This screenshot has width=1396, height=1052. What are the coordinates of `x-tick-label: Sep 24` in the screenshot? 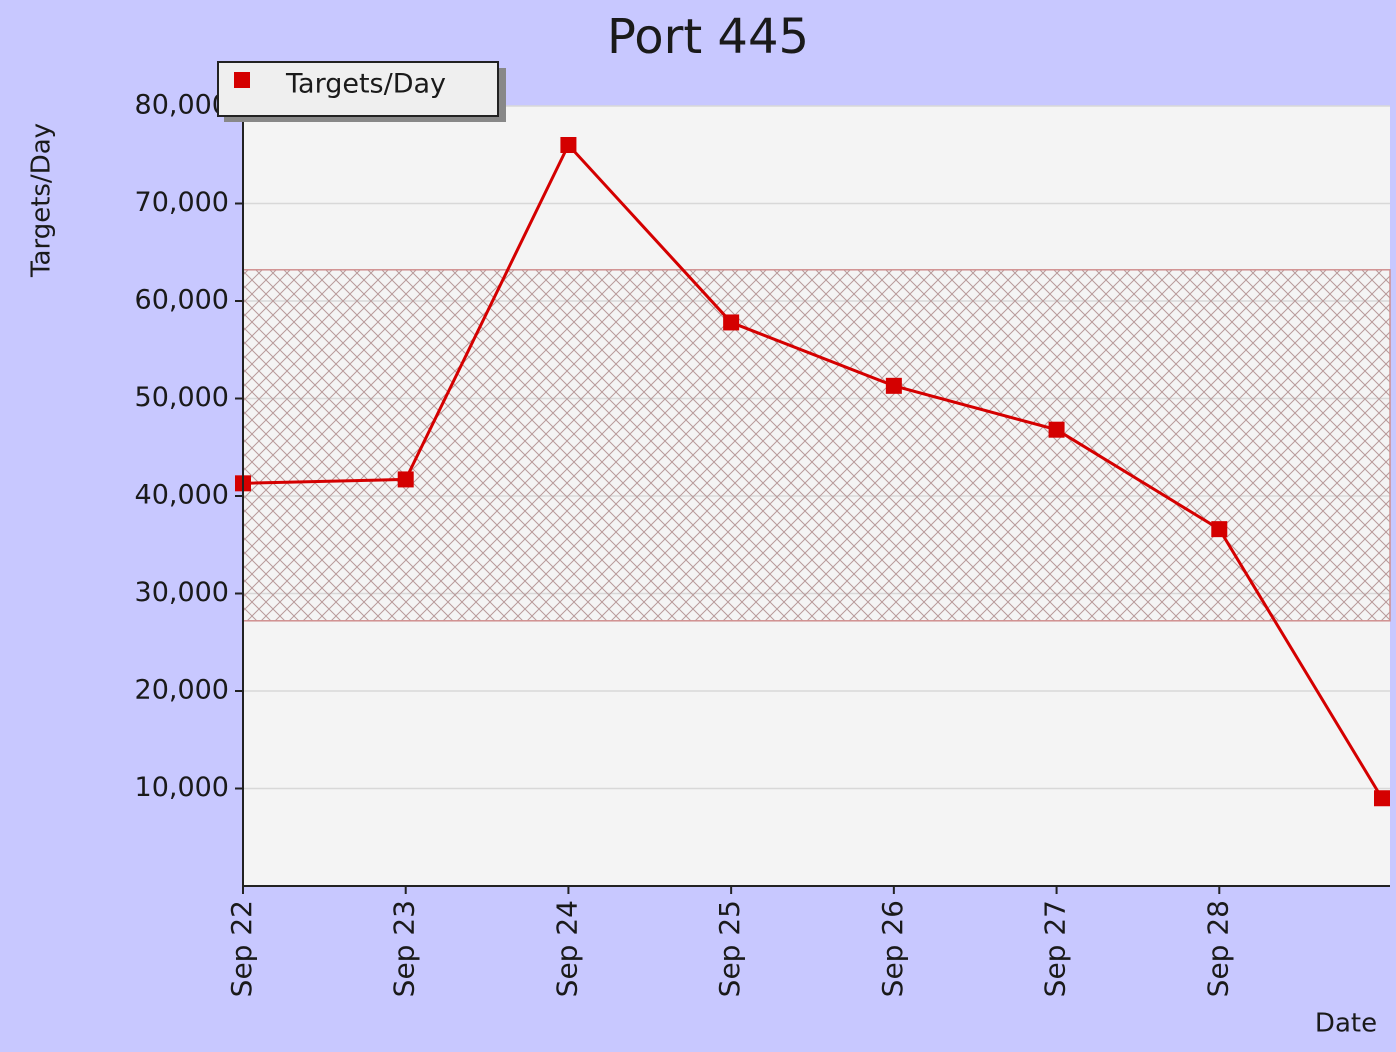 It's located at (566, 948).